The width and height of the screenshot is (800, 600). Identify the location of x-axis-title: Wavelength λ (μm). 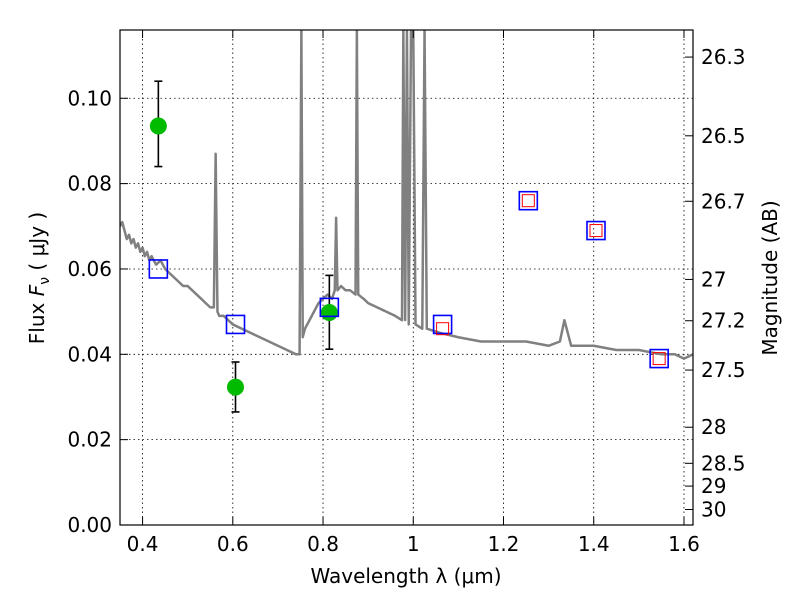
(405, 576).